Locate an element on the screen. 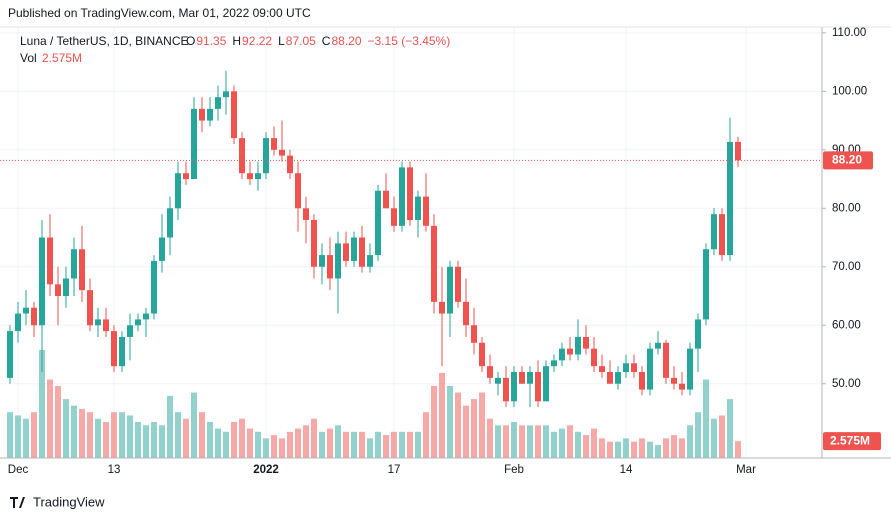 The image size is (891, 521). x-tick-label: 17 is located at coordinates (394, 470).